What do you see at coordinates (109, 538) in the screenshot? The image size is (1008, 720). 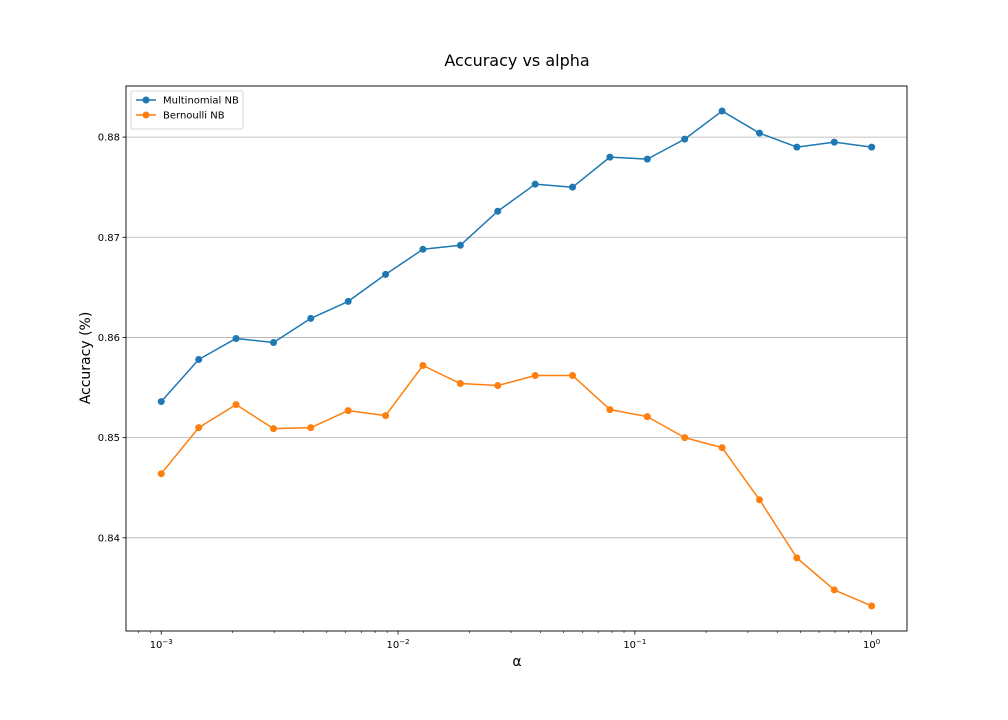 I see `y-tick-label: 0.84` at bounding box center [109, 538].